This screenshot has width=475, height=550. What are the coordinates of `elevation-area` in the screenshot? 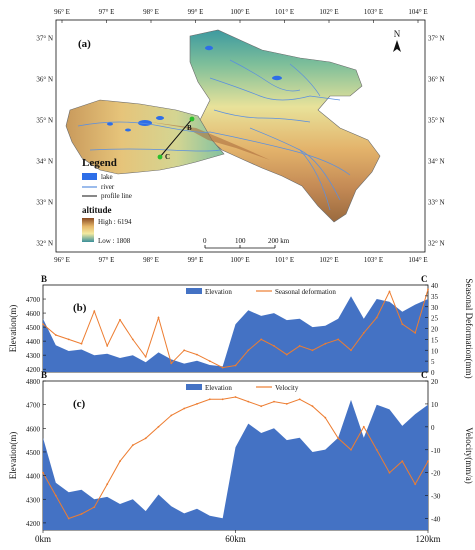 It's located at (235, 334).